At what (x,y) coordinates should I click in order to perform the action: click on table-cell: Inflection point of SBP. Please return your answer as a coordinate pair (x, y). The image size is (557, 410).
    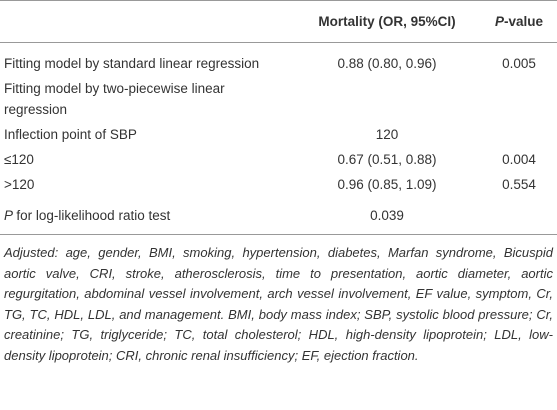
    Looking at the image, I should click on (70, 134).